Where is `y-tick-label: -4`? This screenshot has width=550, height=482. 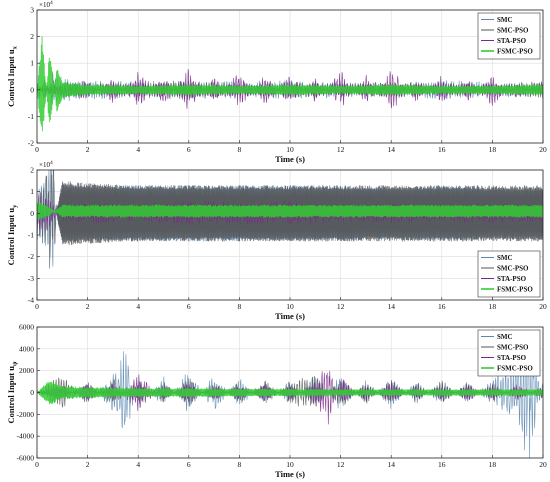
y-tick-label: -4 is located at coordinates (31, 300).